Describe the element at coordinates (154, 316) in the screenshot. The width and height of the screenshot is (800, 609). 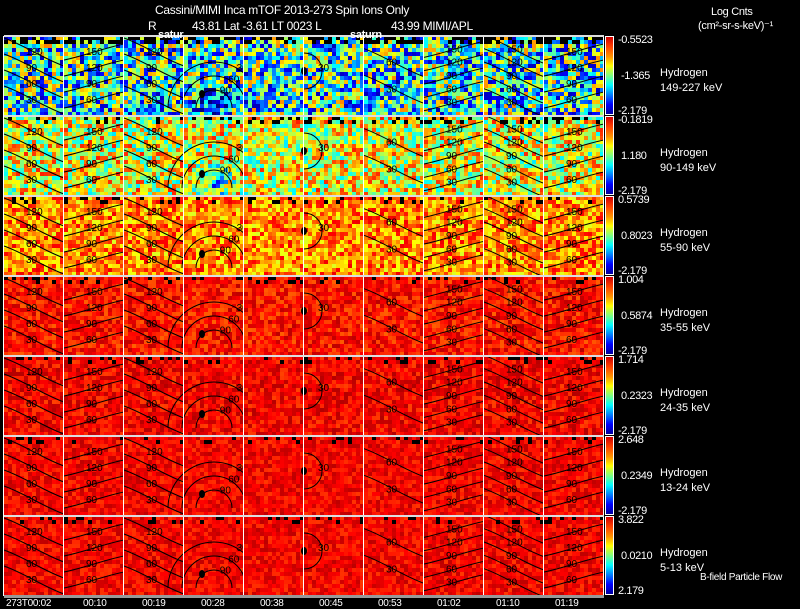
I see `field-contours: 120 90 60 30` at that location.